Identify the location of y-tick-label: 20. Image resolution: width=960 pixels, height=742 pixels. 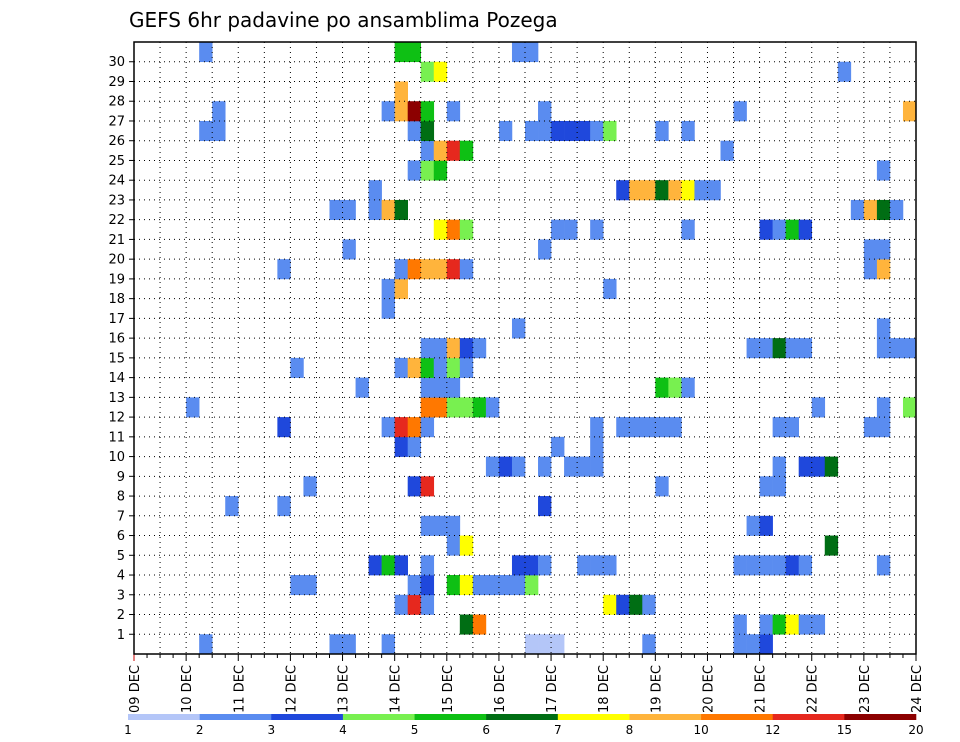
(116, 260).